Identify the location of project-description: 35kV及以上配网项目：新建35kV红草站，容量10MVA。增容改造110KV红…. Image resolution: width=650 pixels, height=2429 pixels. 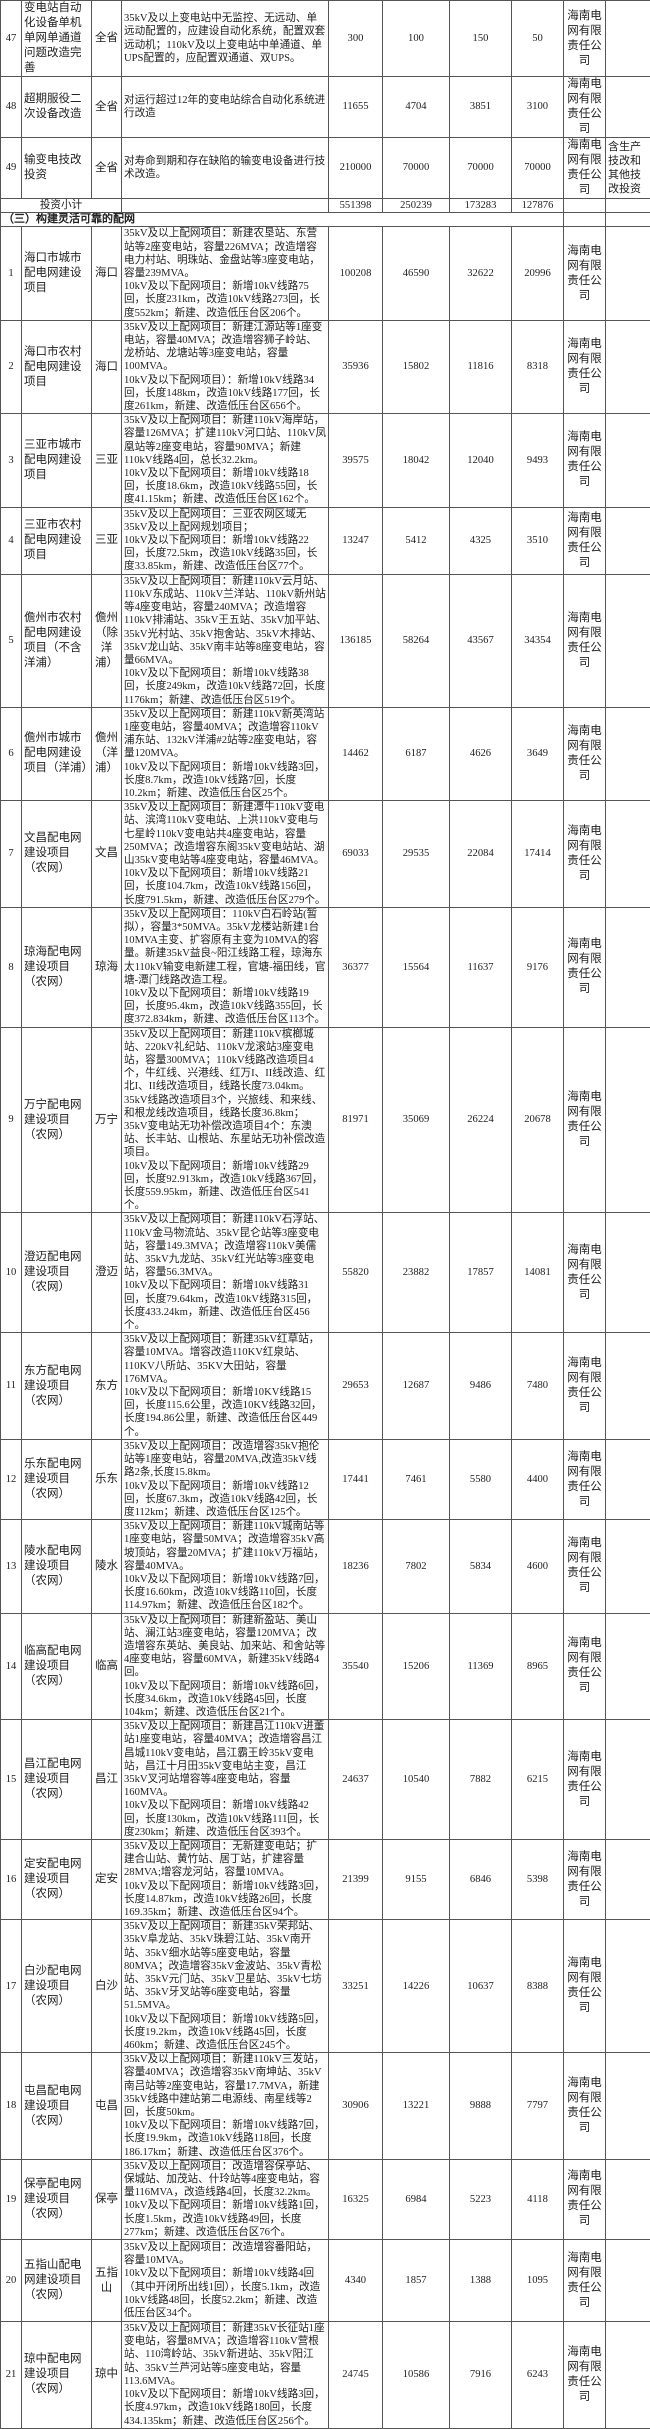
(225, 1386).